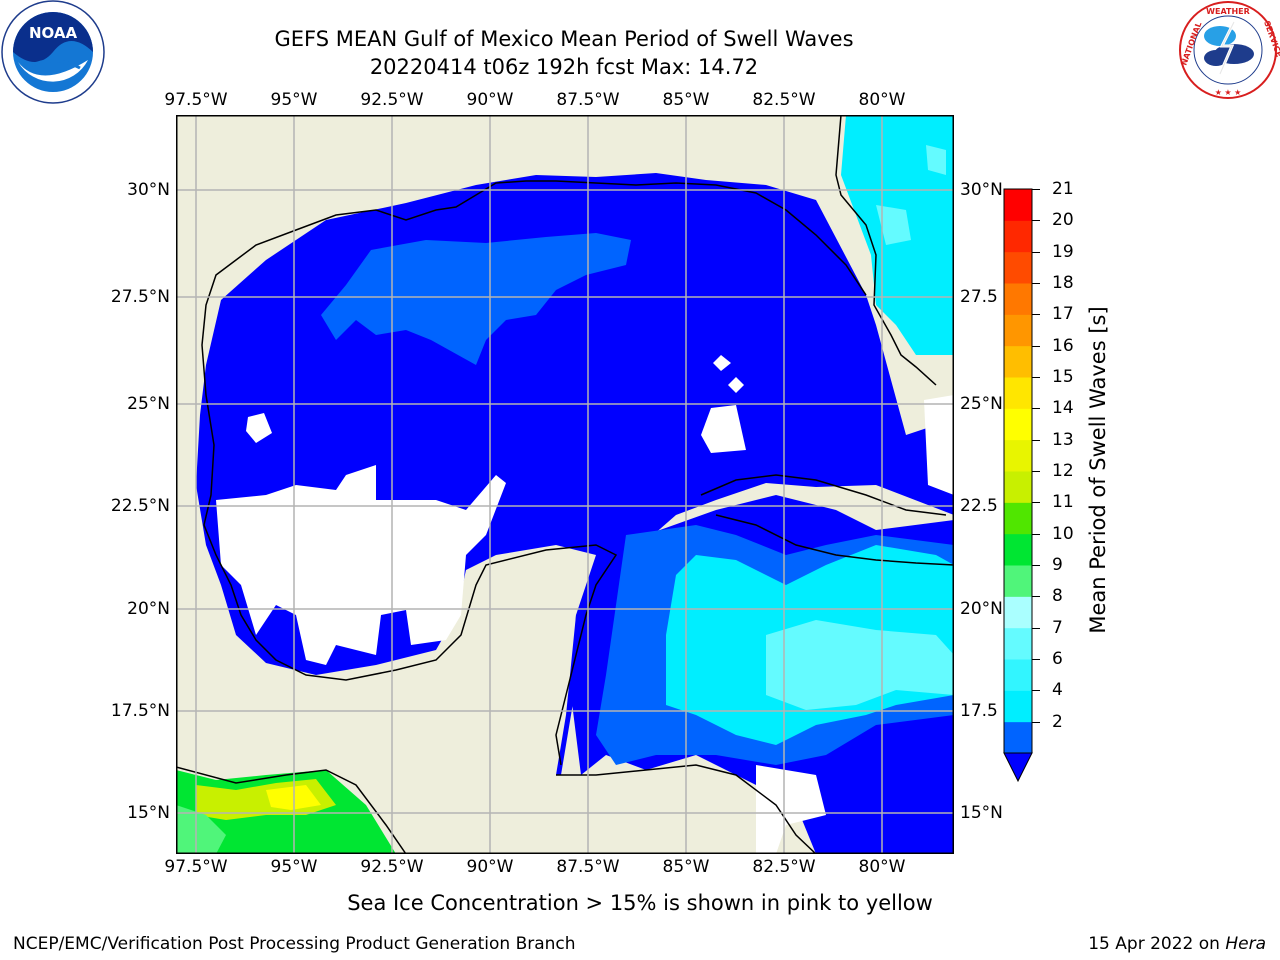 The width and height of the screenshot is (1280, 960). Describe the element at coordinates (53, 52) in the screenshot. I see `noaa-logo: NOAA` at that location.